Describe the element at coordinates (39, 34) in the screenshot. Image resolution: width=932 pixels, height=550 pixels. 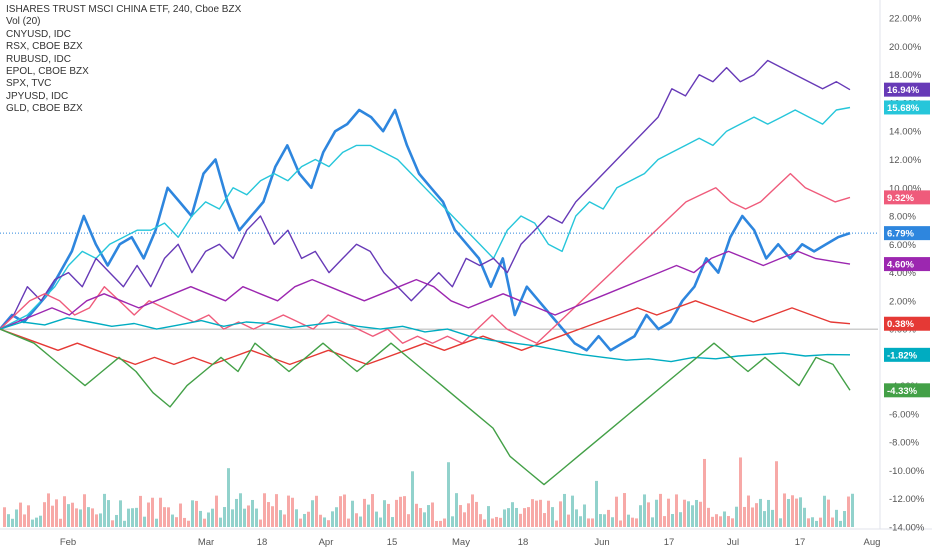
I see `legend-item: CNYUSD, IDC` at that location.